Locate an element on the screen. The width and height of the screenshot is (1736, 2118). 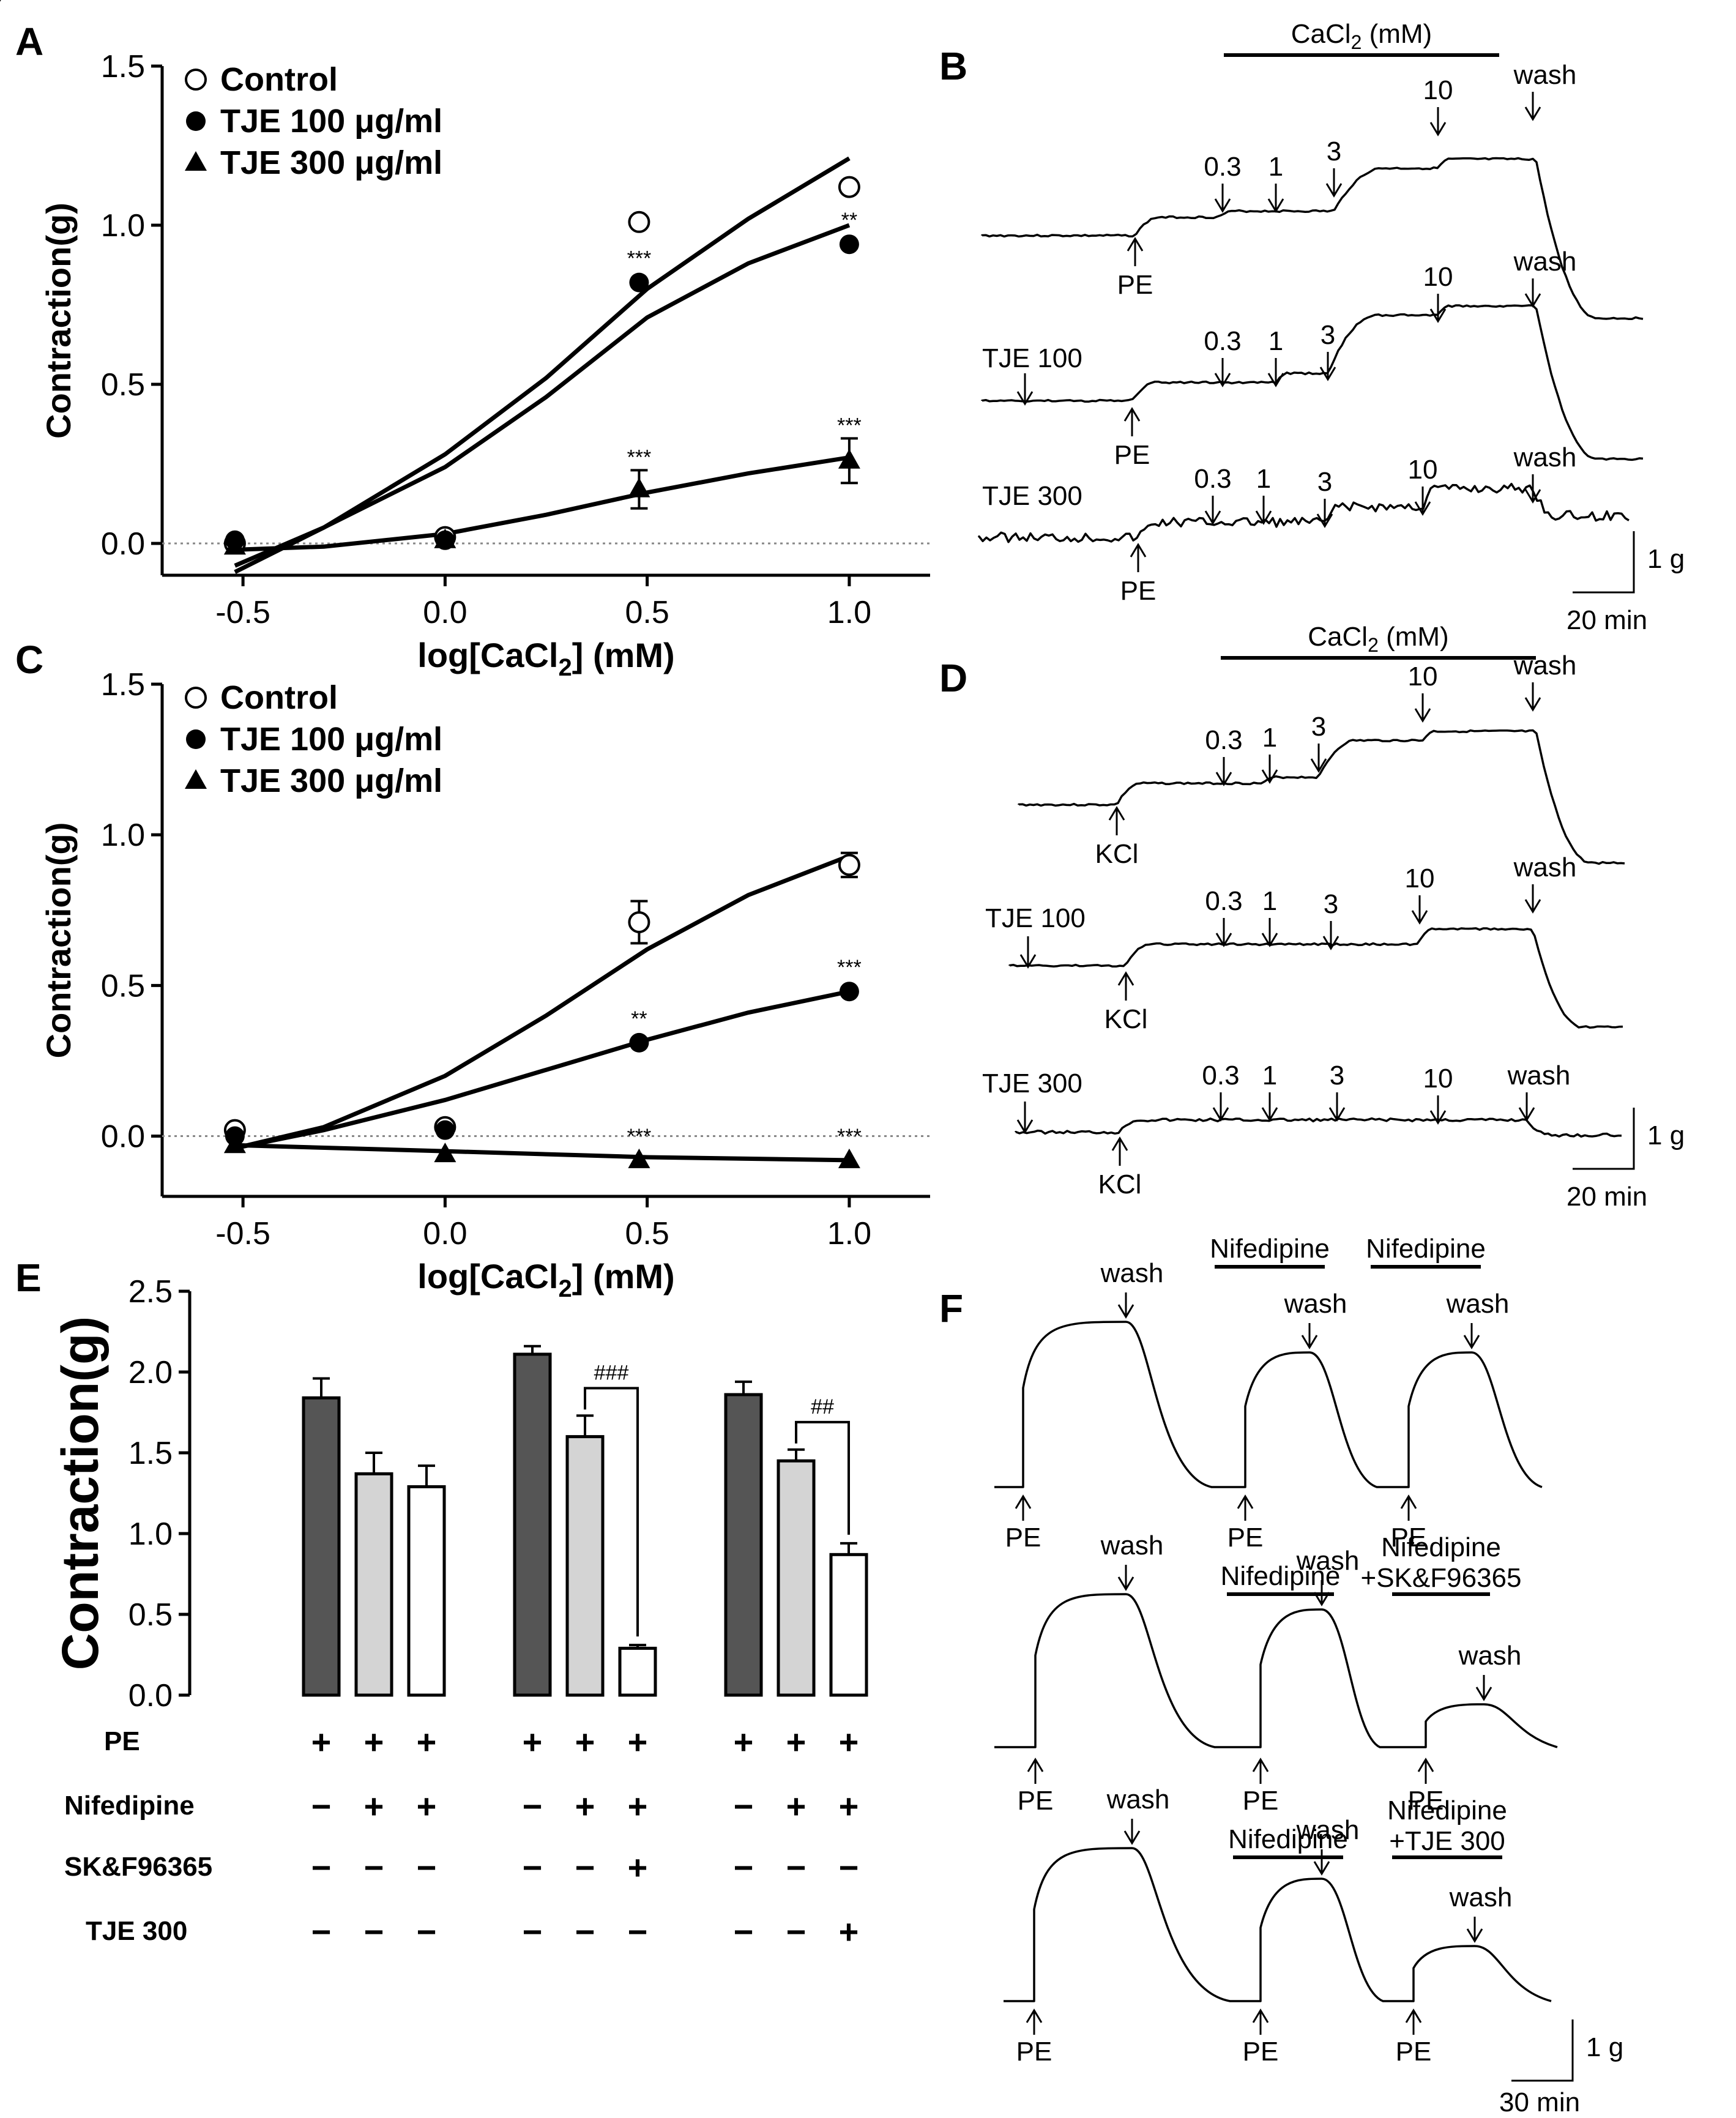
significance-bracket is located at coordinates (611, 1512).